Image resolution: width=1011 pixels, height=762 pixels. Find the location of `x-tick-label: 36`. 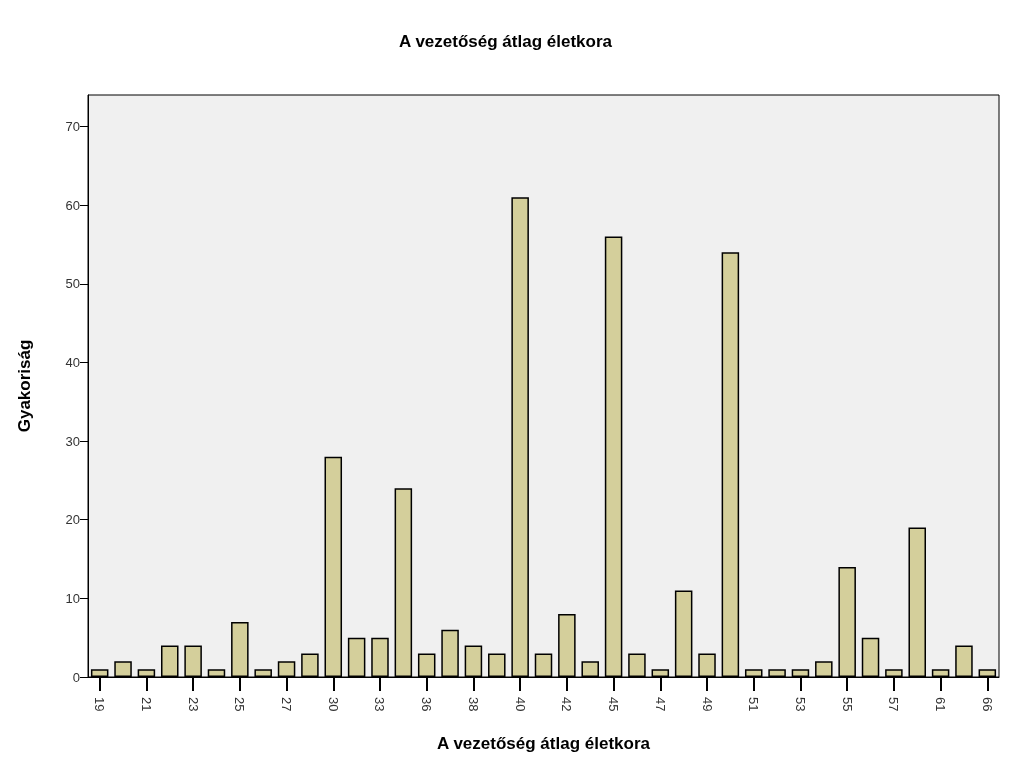

x-tick-label: 36 is located at coordinates (427, 704).